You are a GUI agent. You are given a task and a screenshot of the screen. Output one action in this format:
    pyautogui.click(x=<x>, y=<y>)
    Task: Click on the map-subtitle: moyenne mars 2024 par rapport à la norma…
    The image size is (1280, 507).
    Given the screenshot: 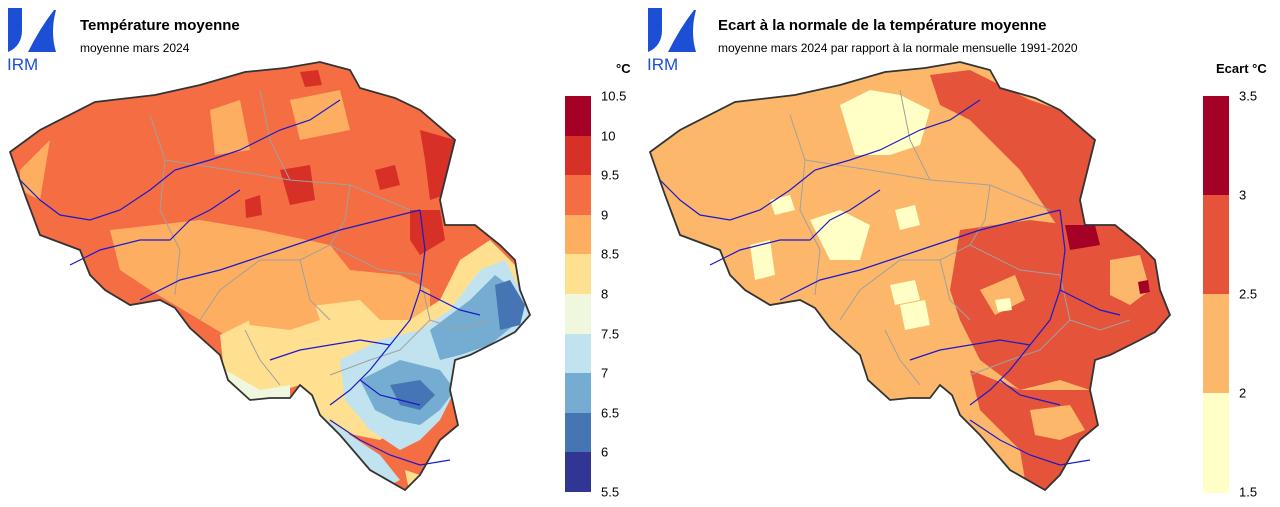 What is the action you would take?
    pyautogui.click(x=898, y=48)
    